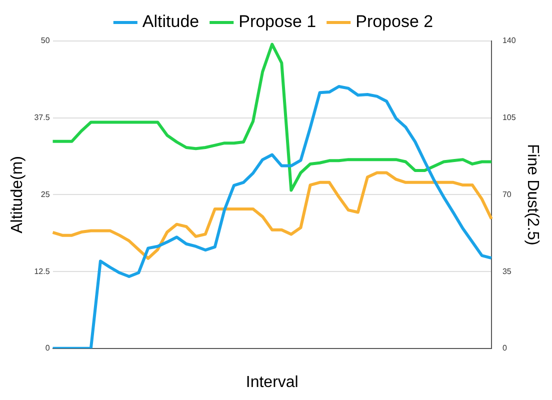 This screenshot has height=400, width=552. What do you see at coordinates (509, 117) in the screenshot?
I see `y2-tick-label: 105` at bounding box center [509, 117].